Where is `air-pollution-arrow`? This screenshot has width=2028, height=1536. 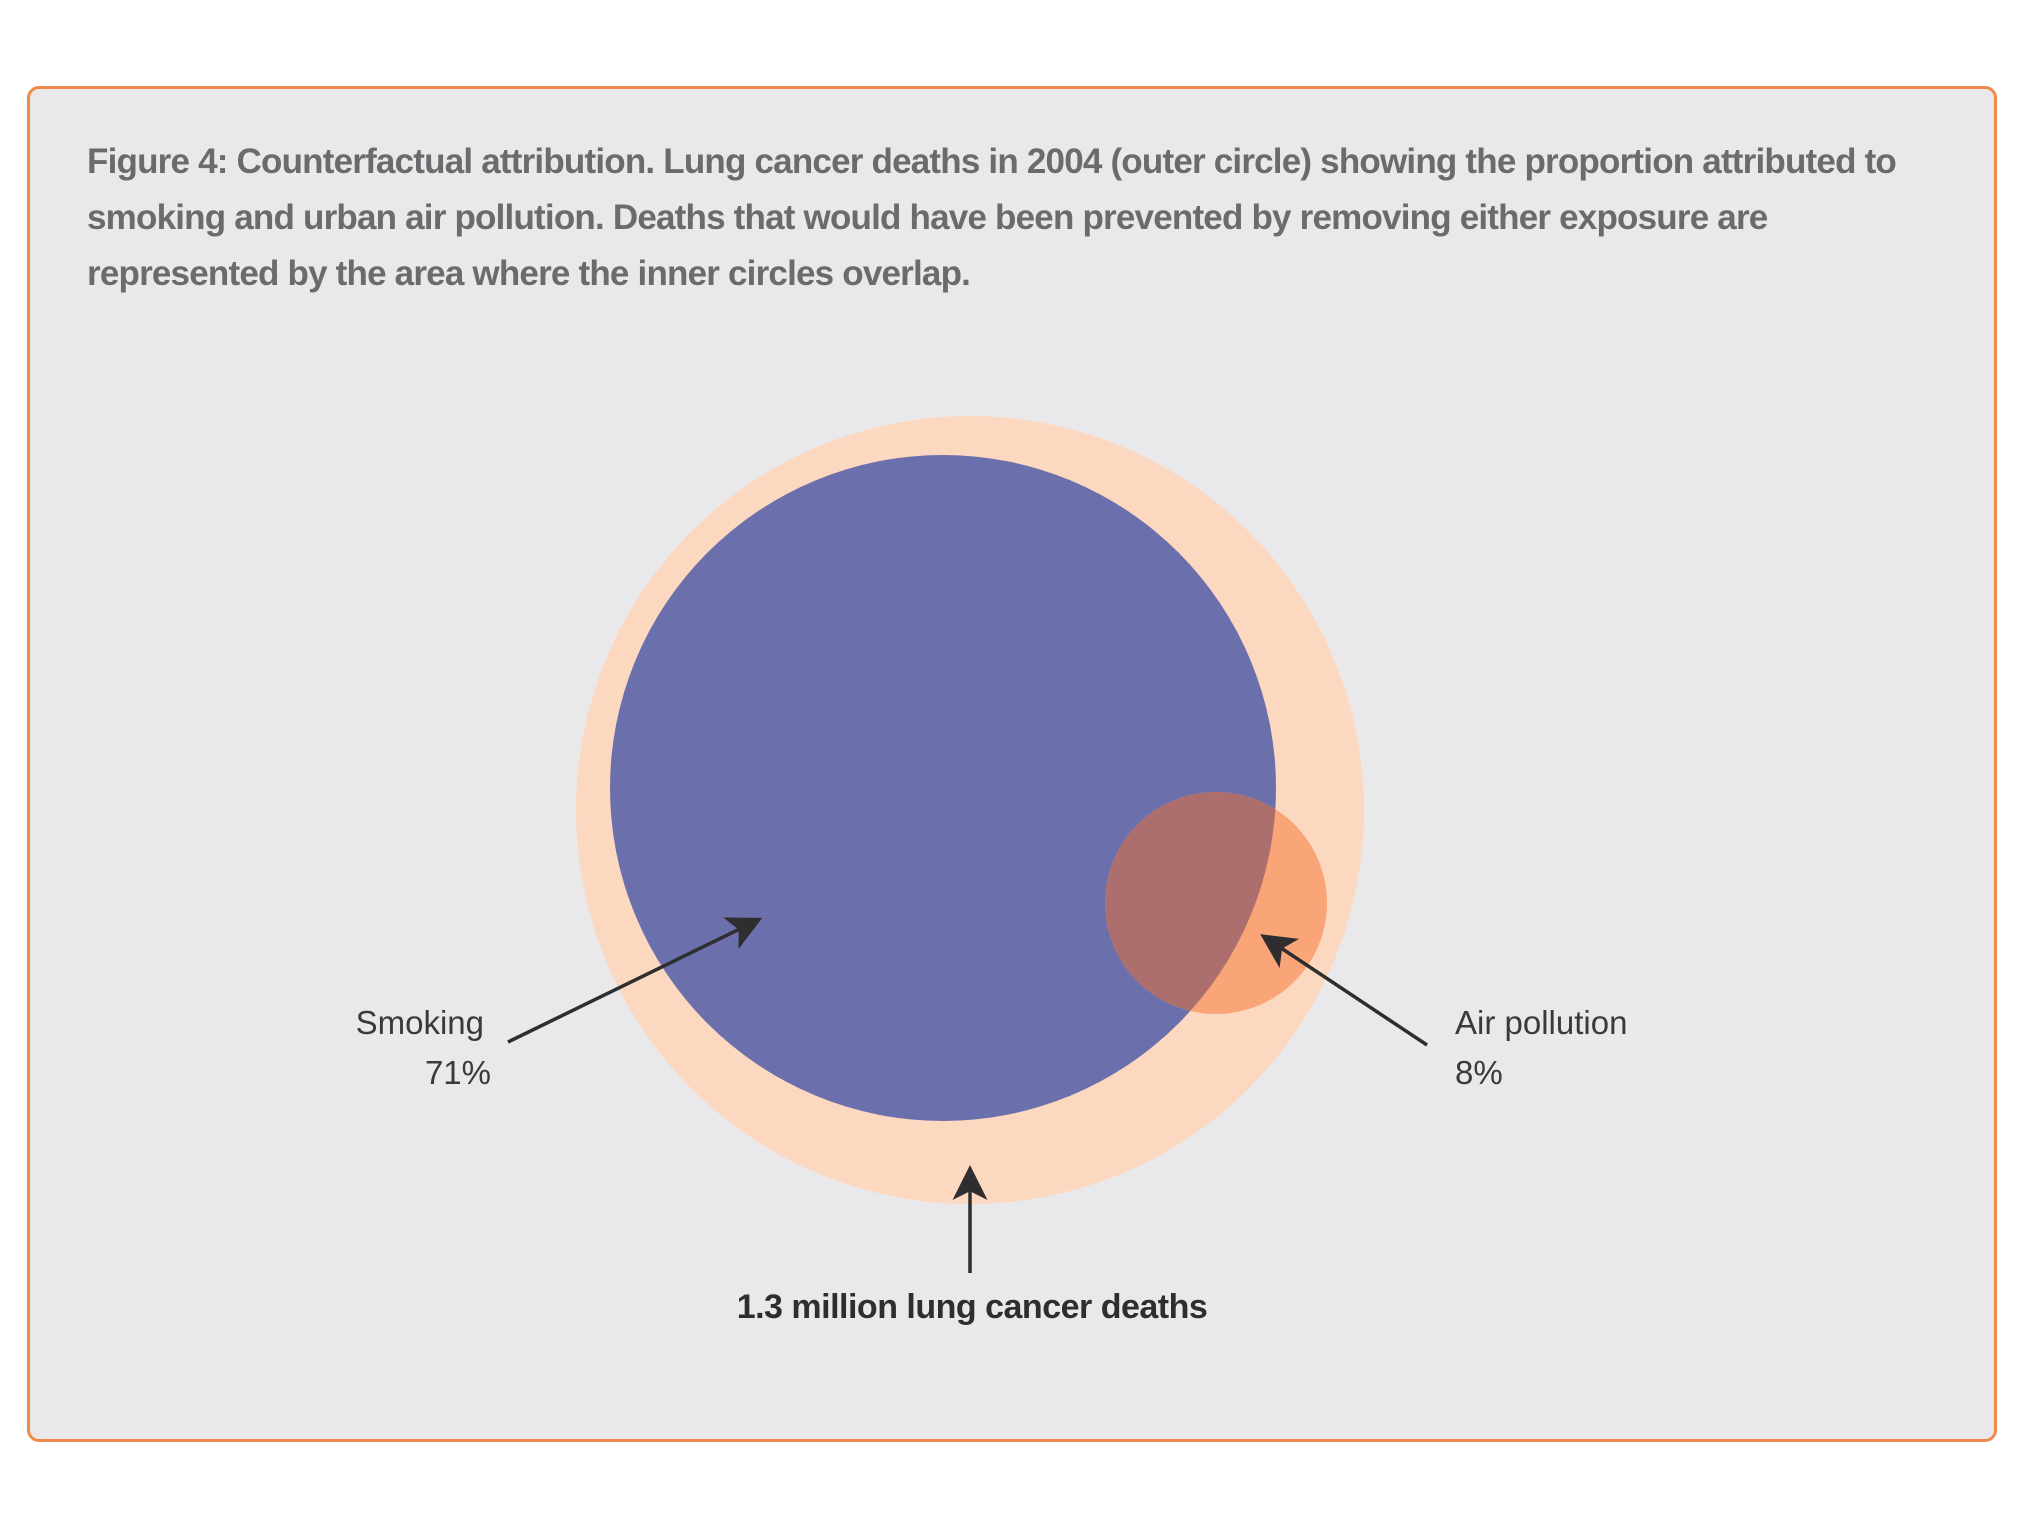
air-pollution-arrow is located at coordinates (1344, 990).